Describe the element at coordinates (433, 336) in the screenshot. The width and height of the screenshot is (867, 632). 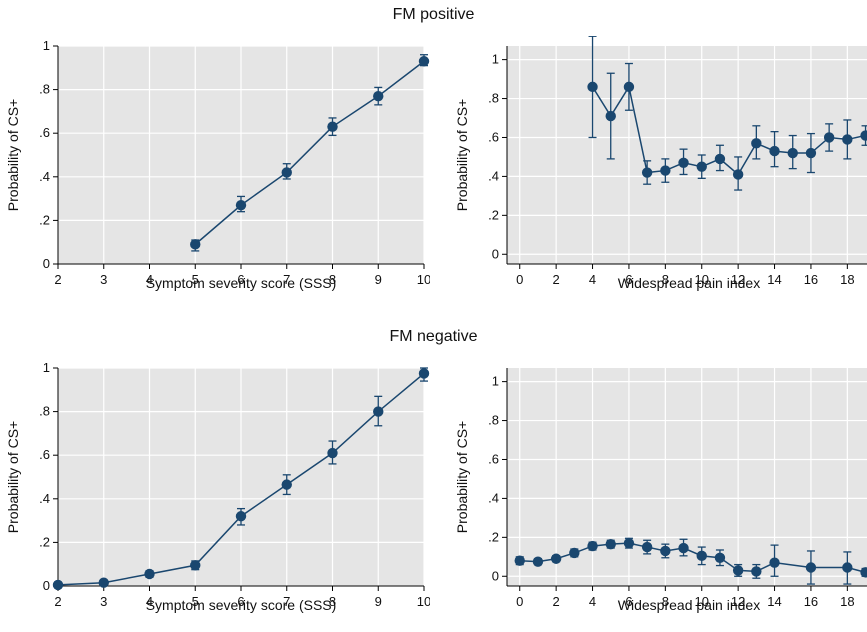
I see `section-title-fm-negative: FM negative` at that location.